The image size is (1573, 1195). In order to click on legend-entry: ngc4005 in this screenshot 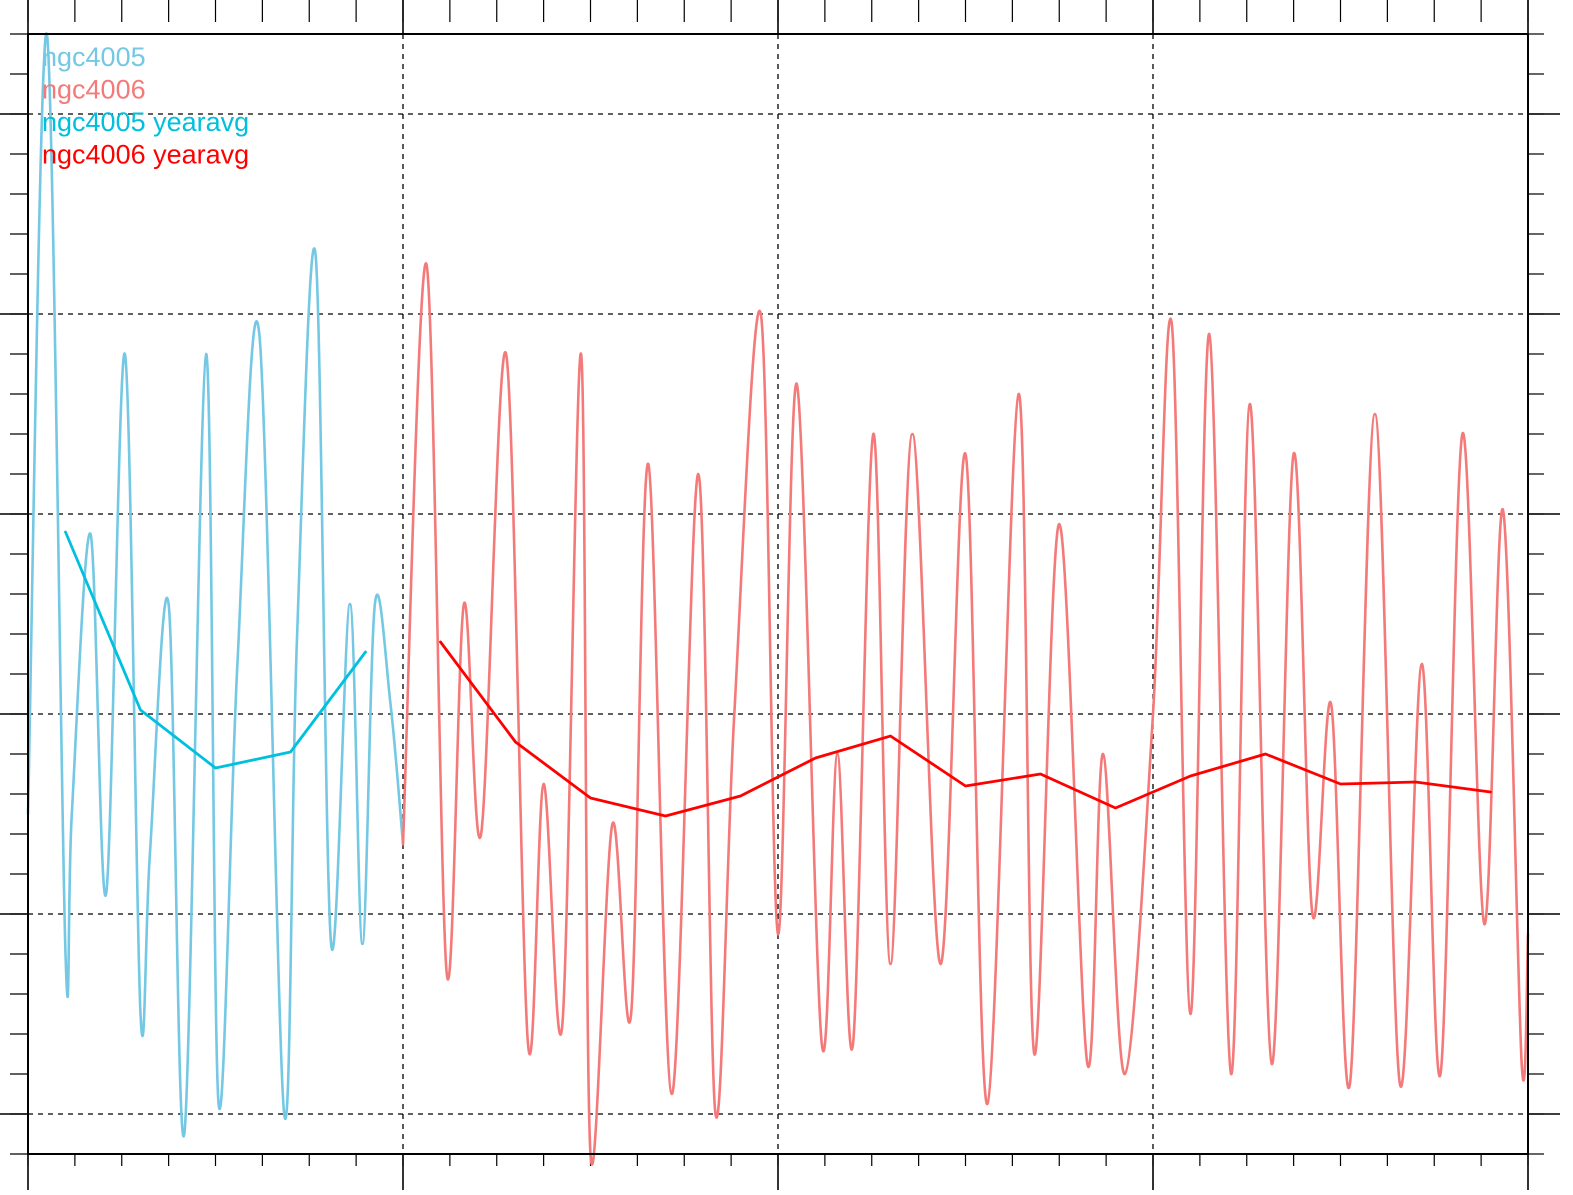, I will do `click(94, 57)`.